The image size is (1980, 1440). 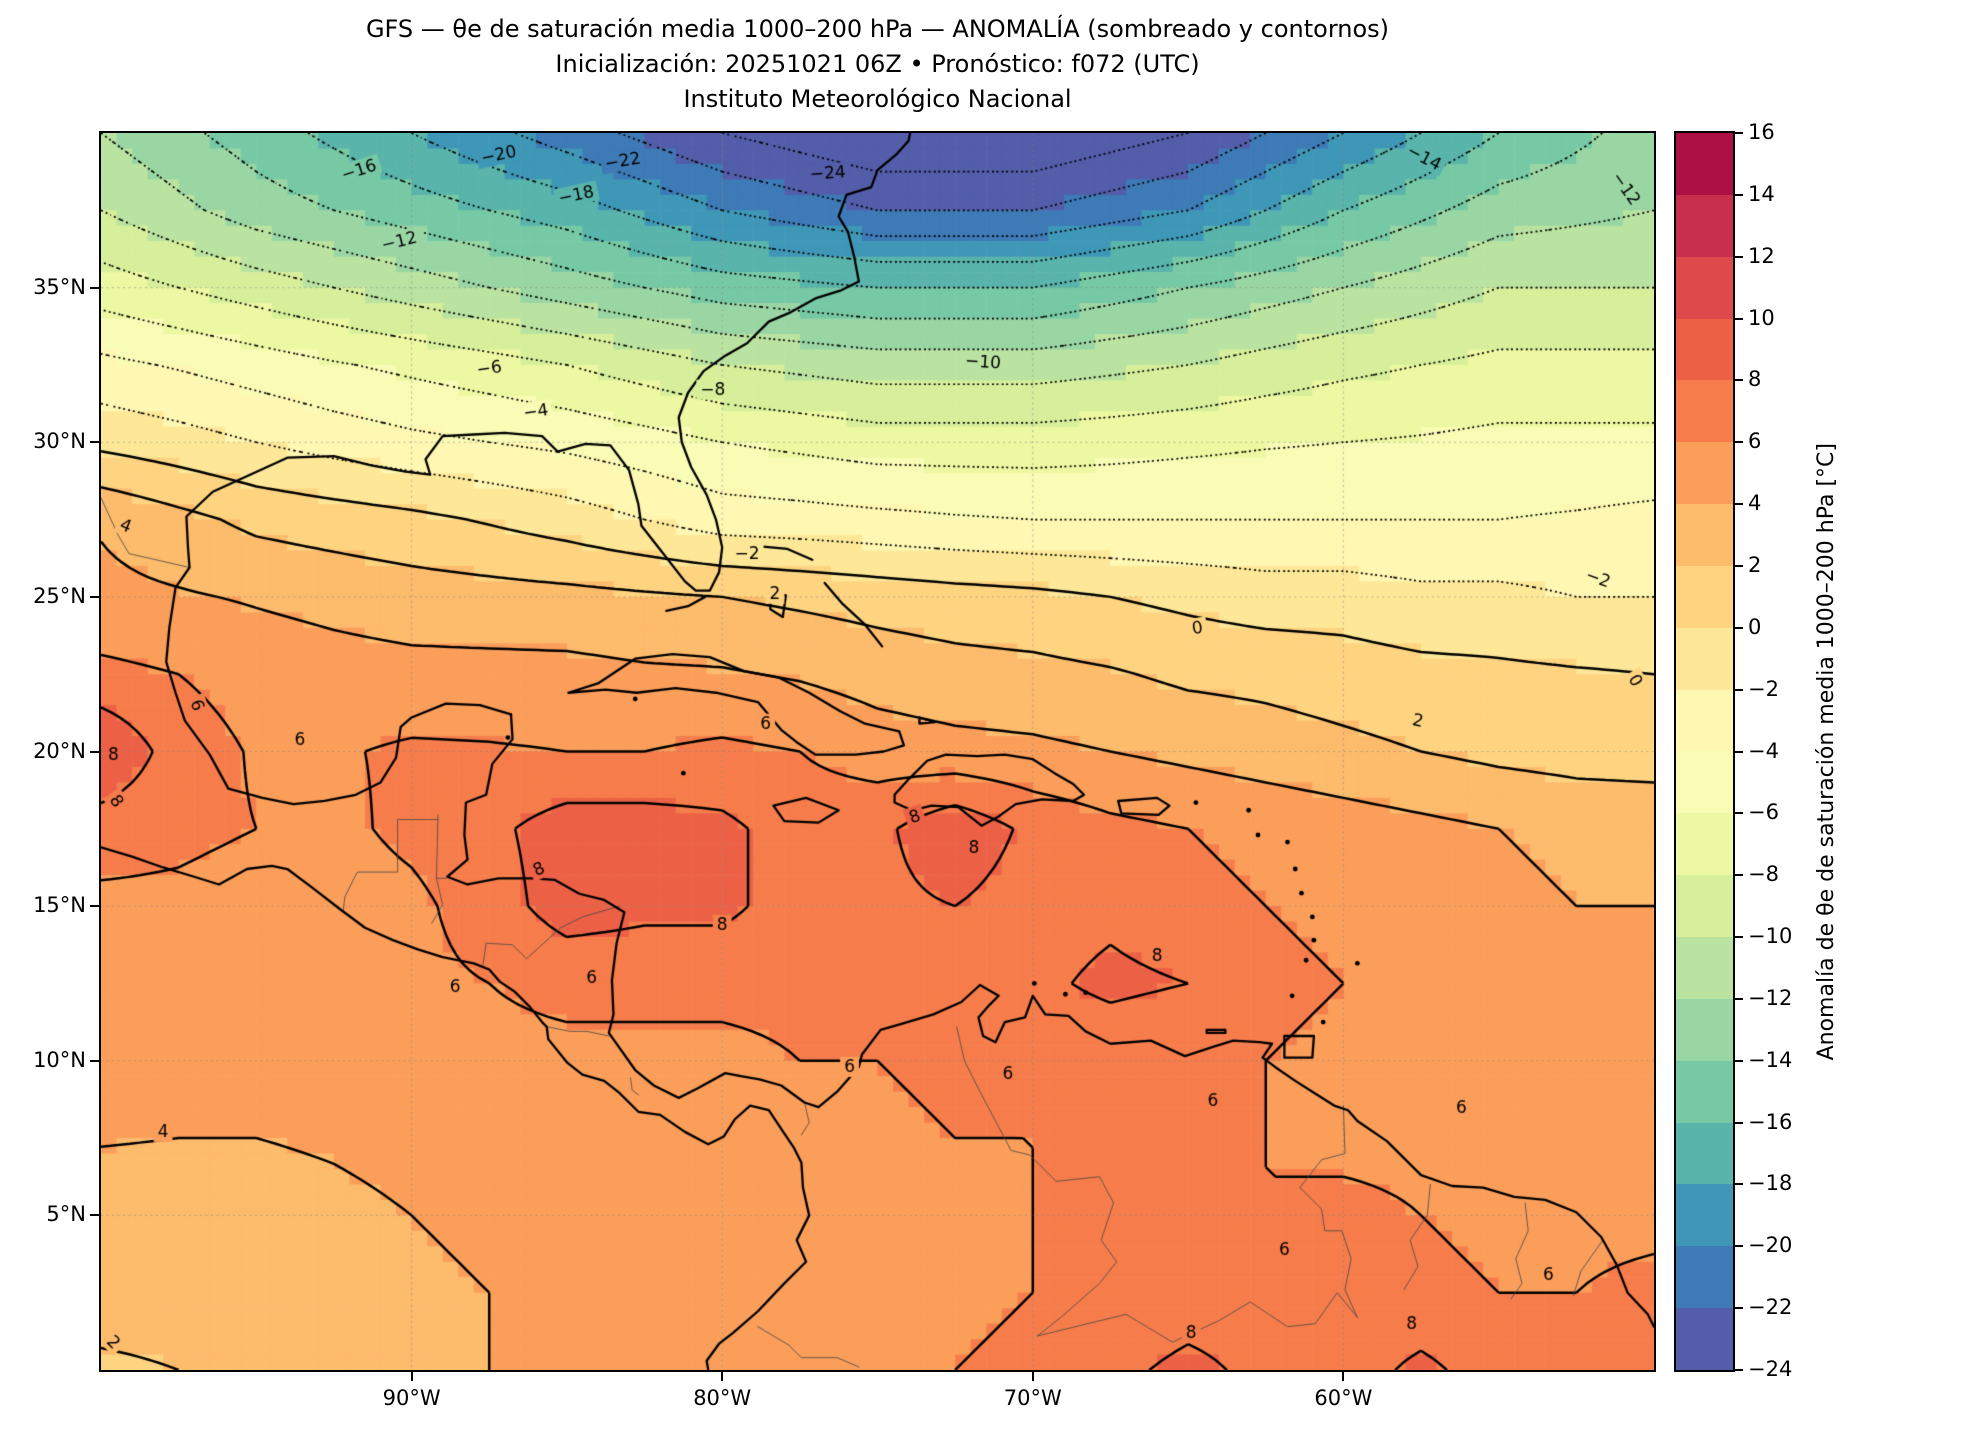 I want to click on colorbar-tick-label: −8, so click(x=1763, y=874).